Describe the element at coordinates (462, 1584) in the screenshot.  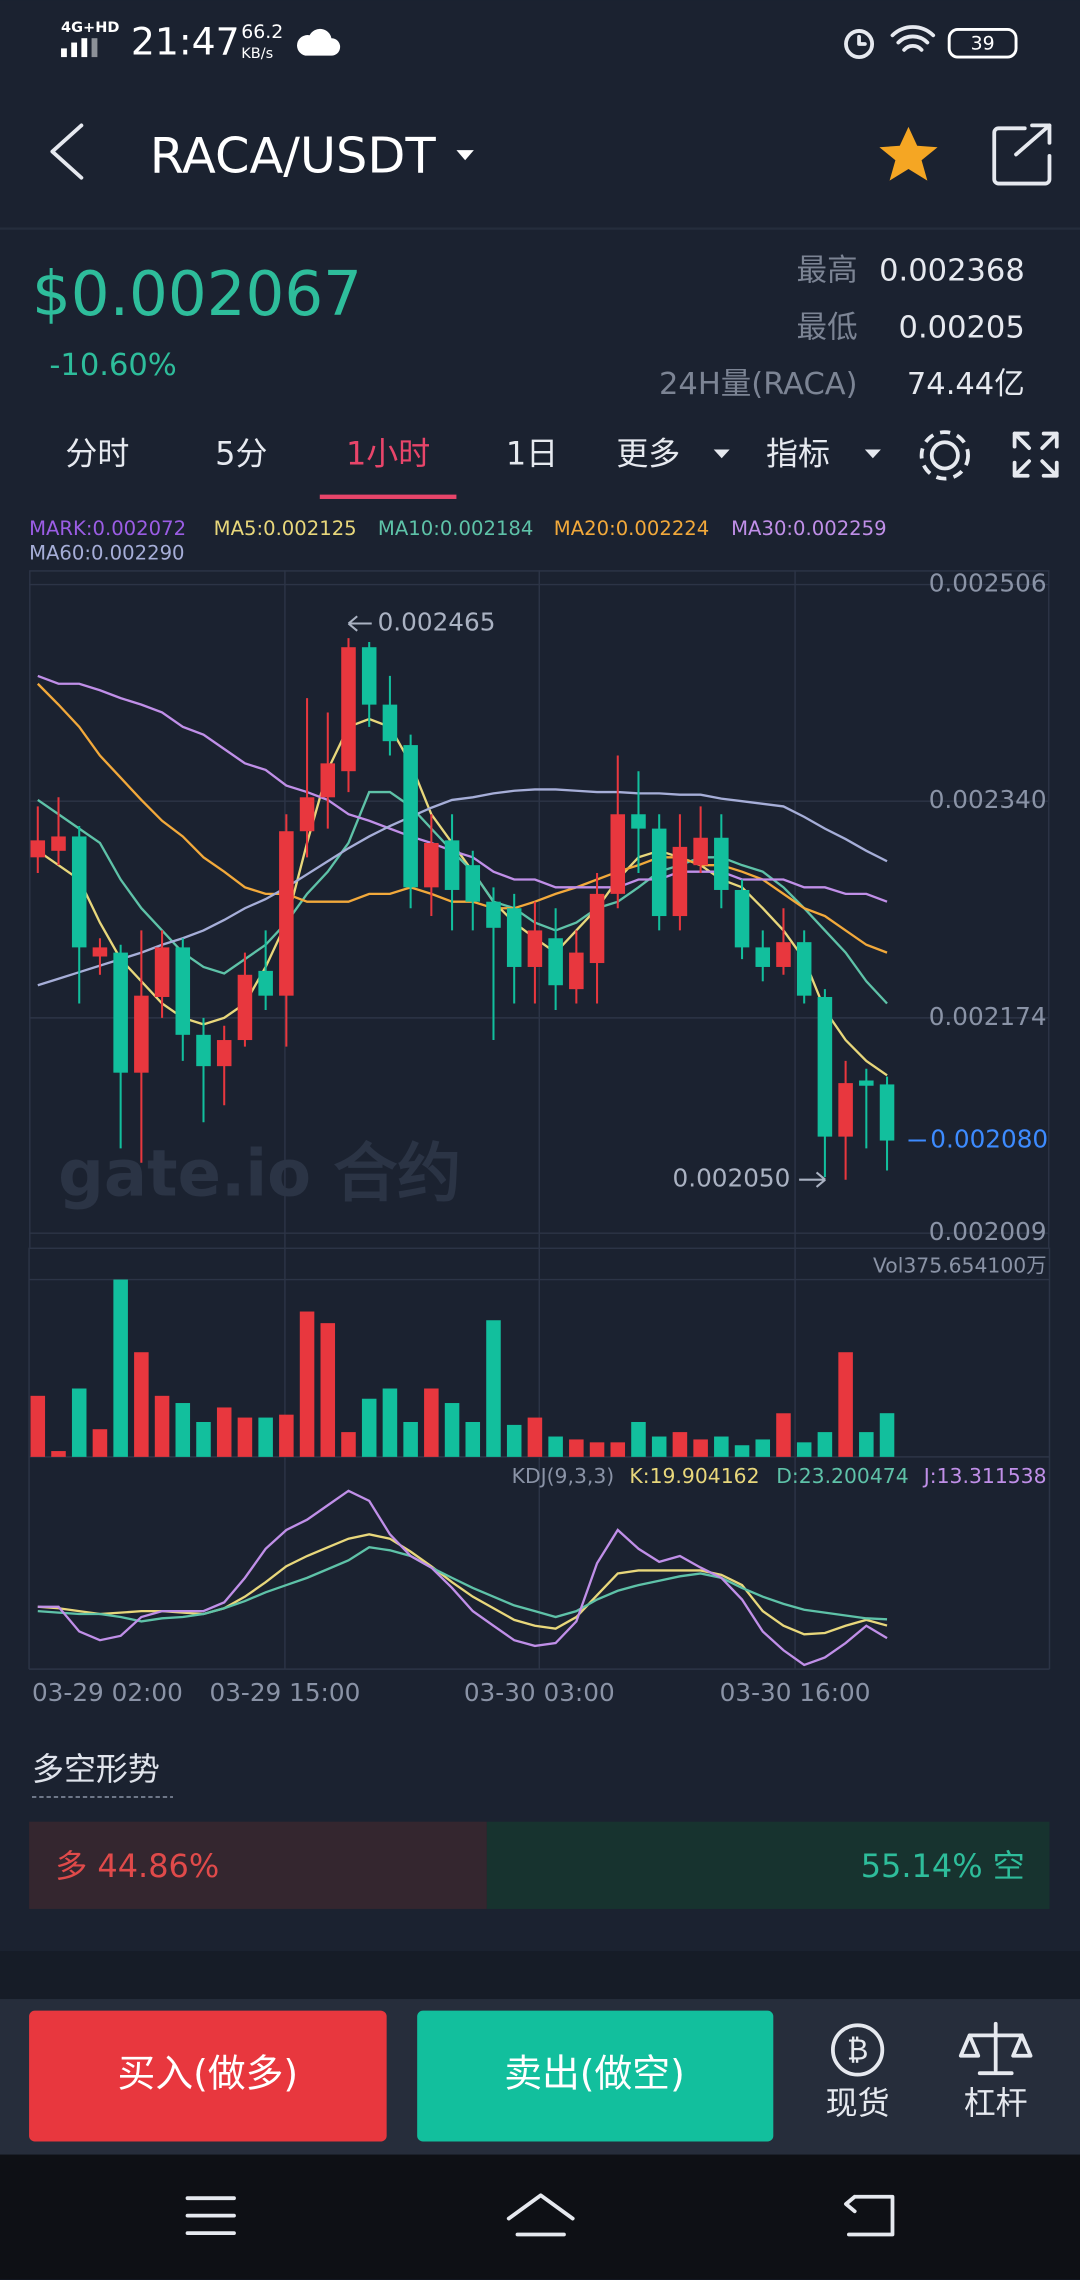
I see `kdj-line` at that location.